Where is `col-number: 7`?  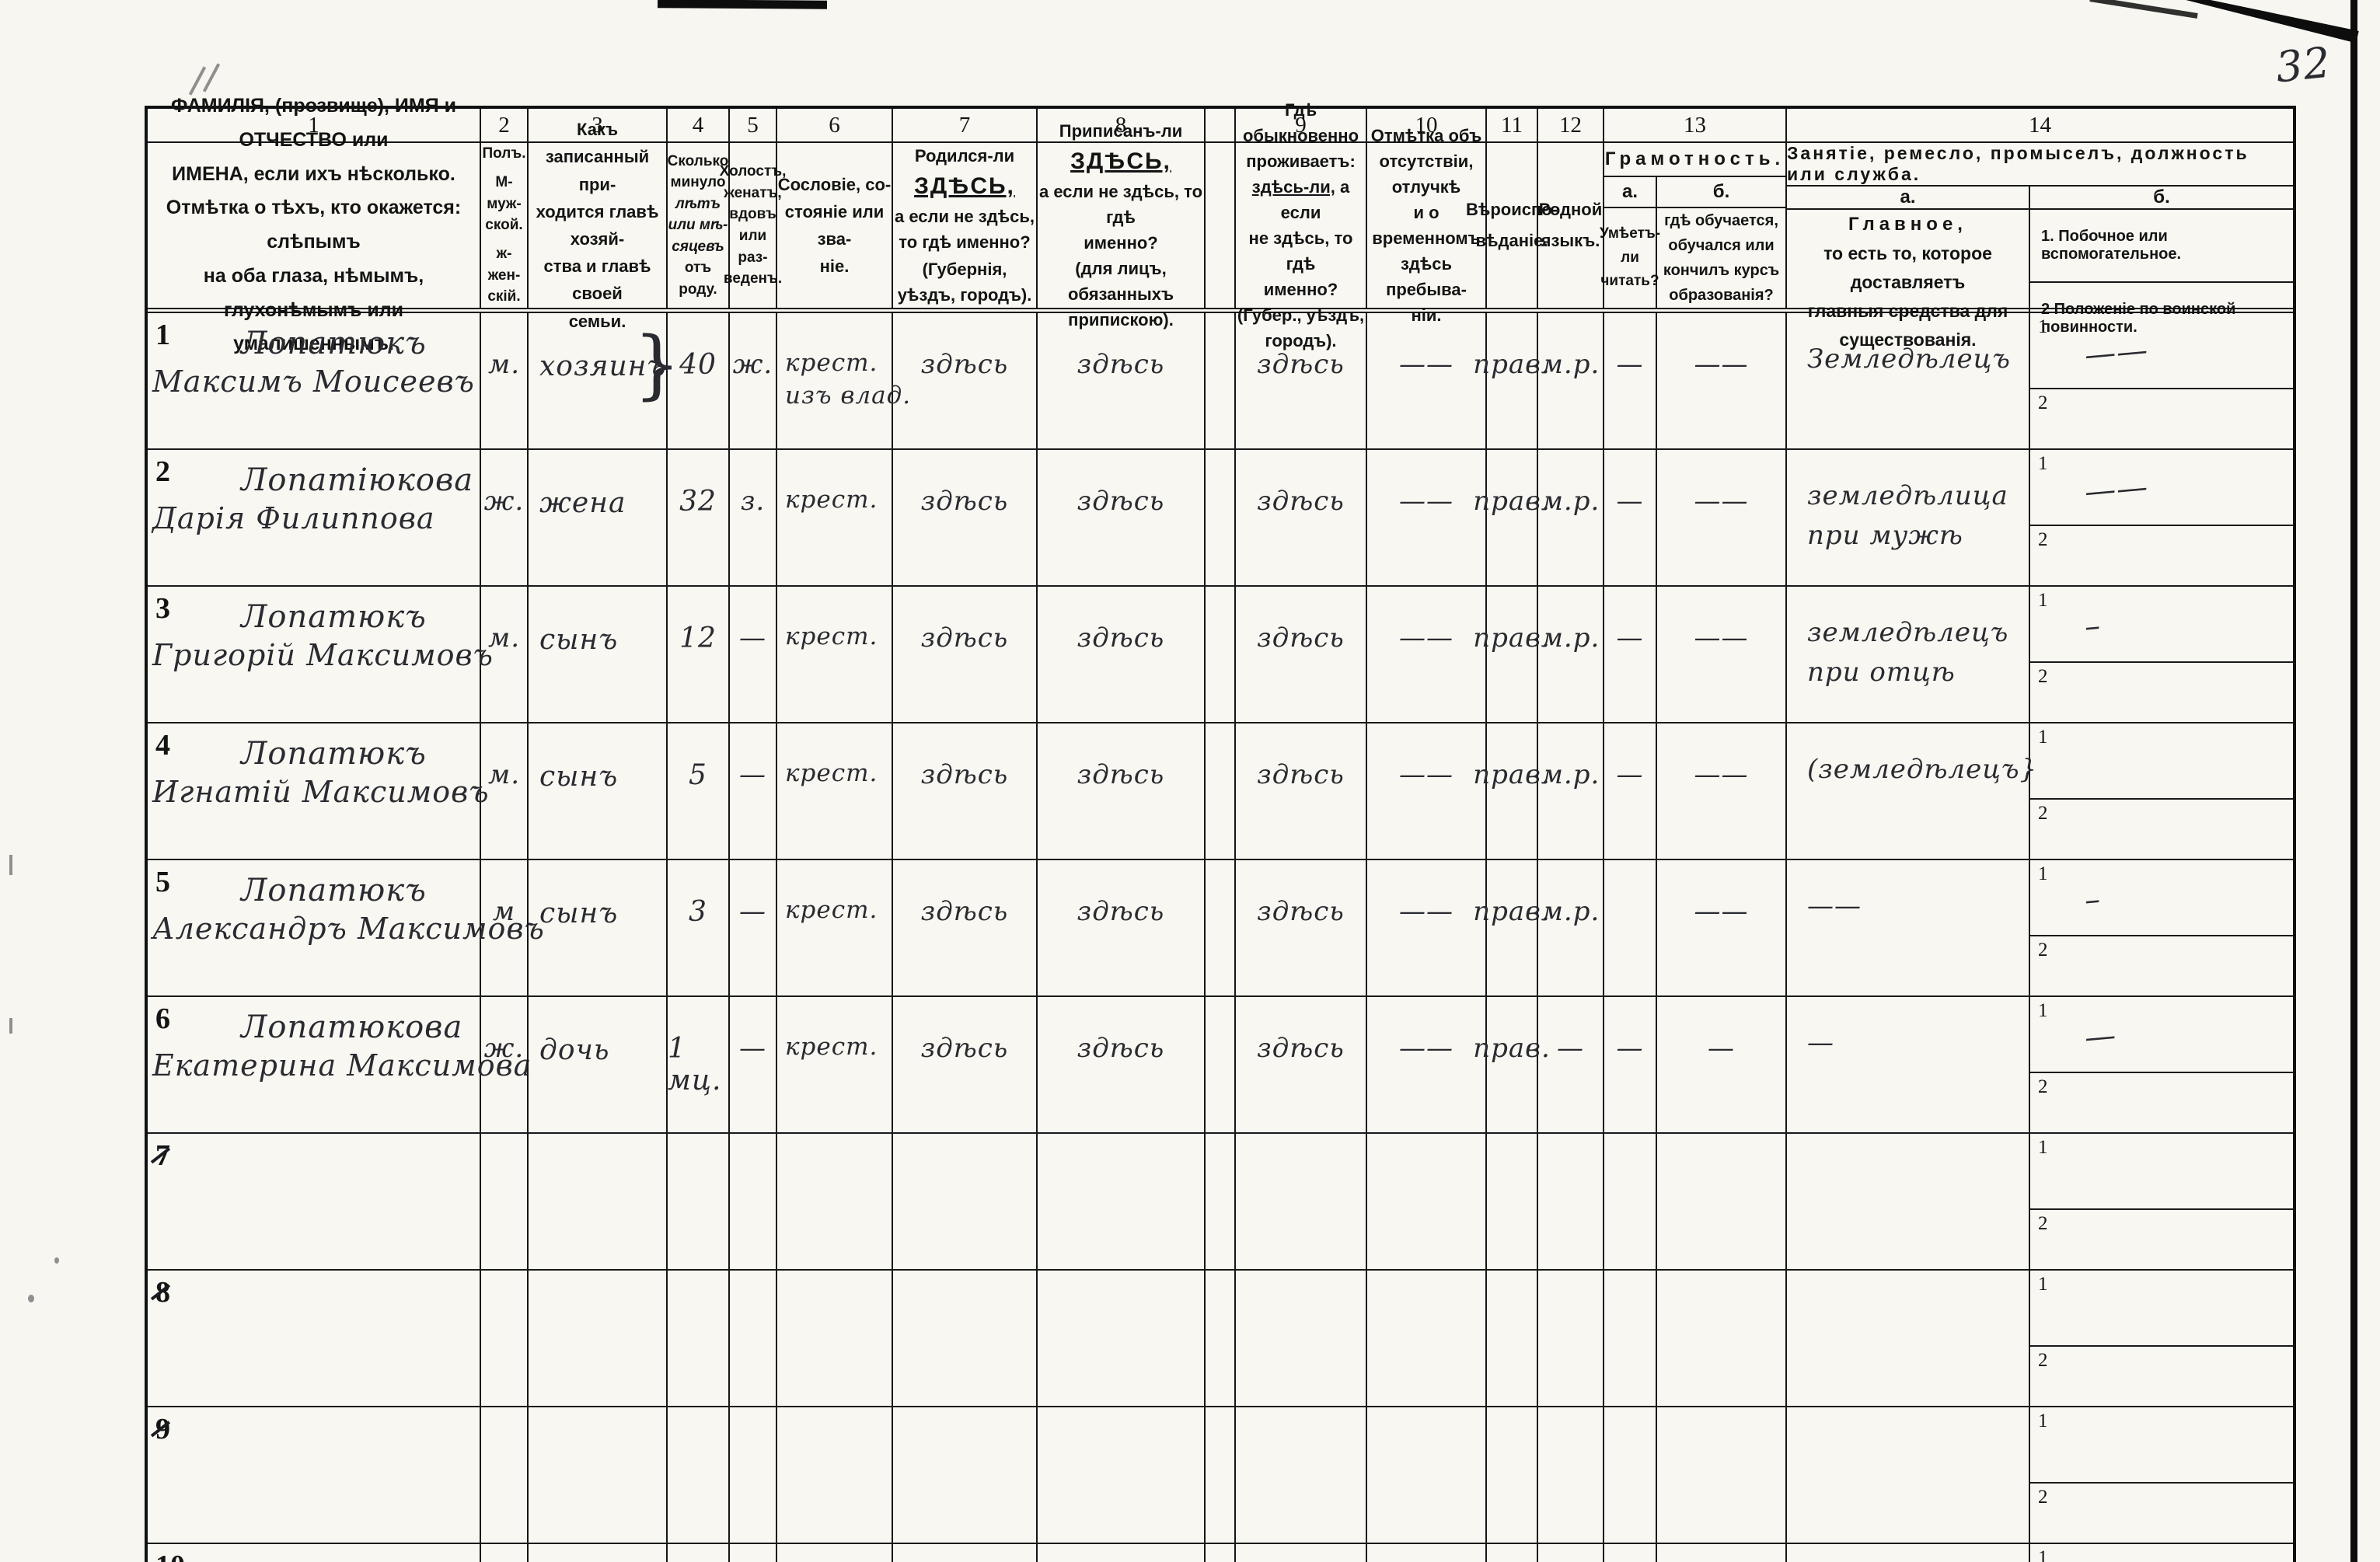
col-number: 7 is located at coordinates (965, 125).